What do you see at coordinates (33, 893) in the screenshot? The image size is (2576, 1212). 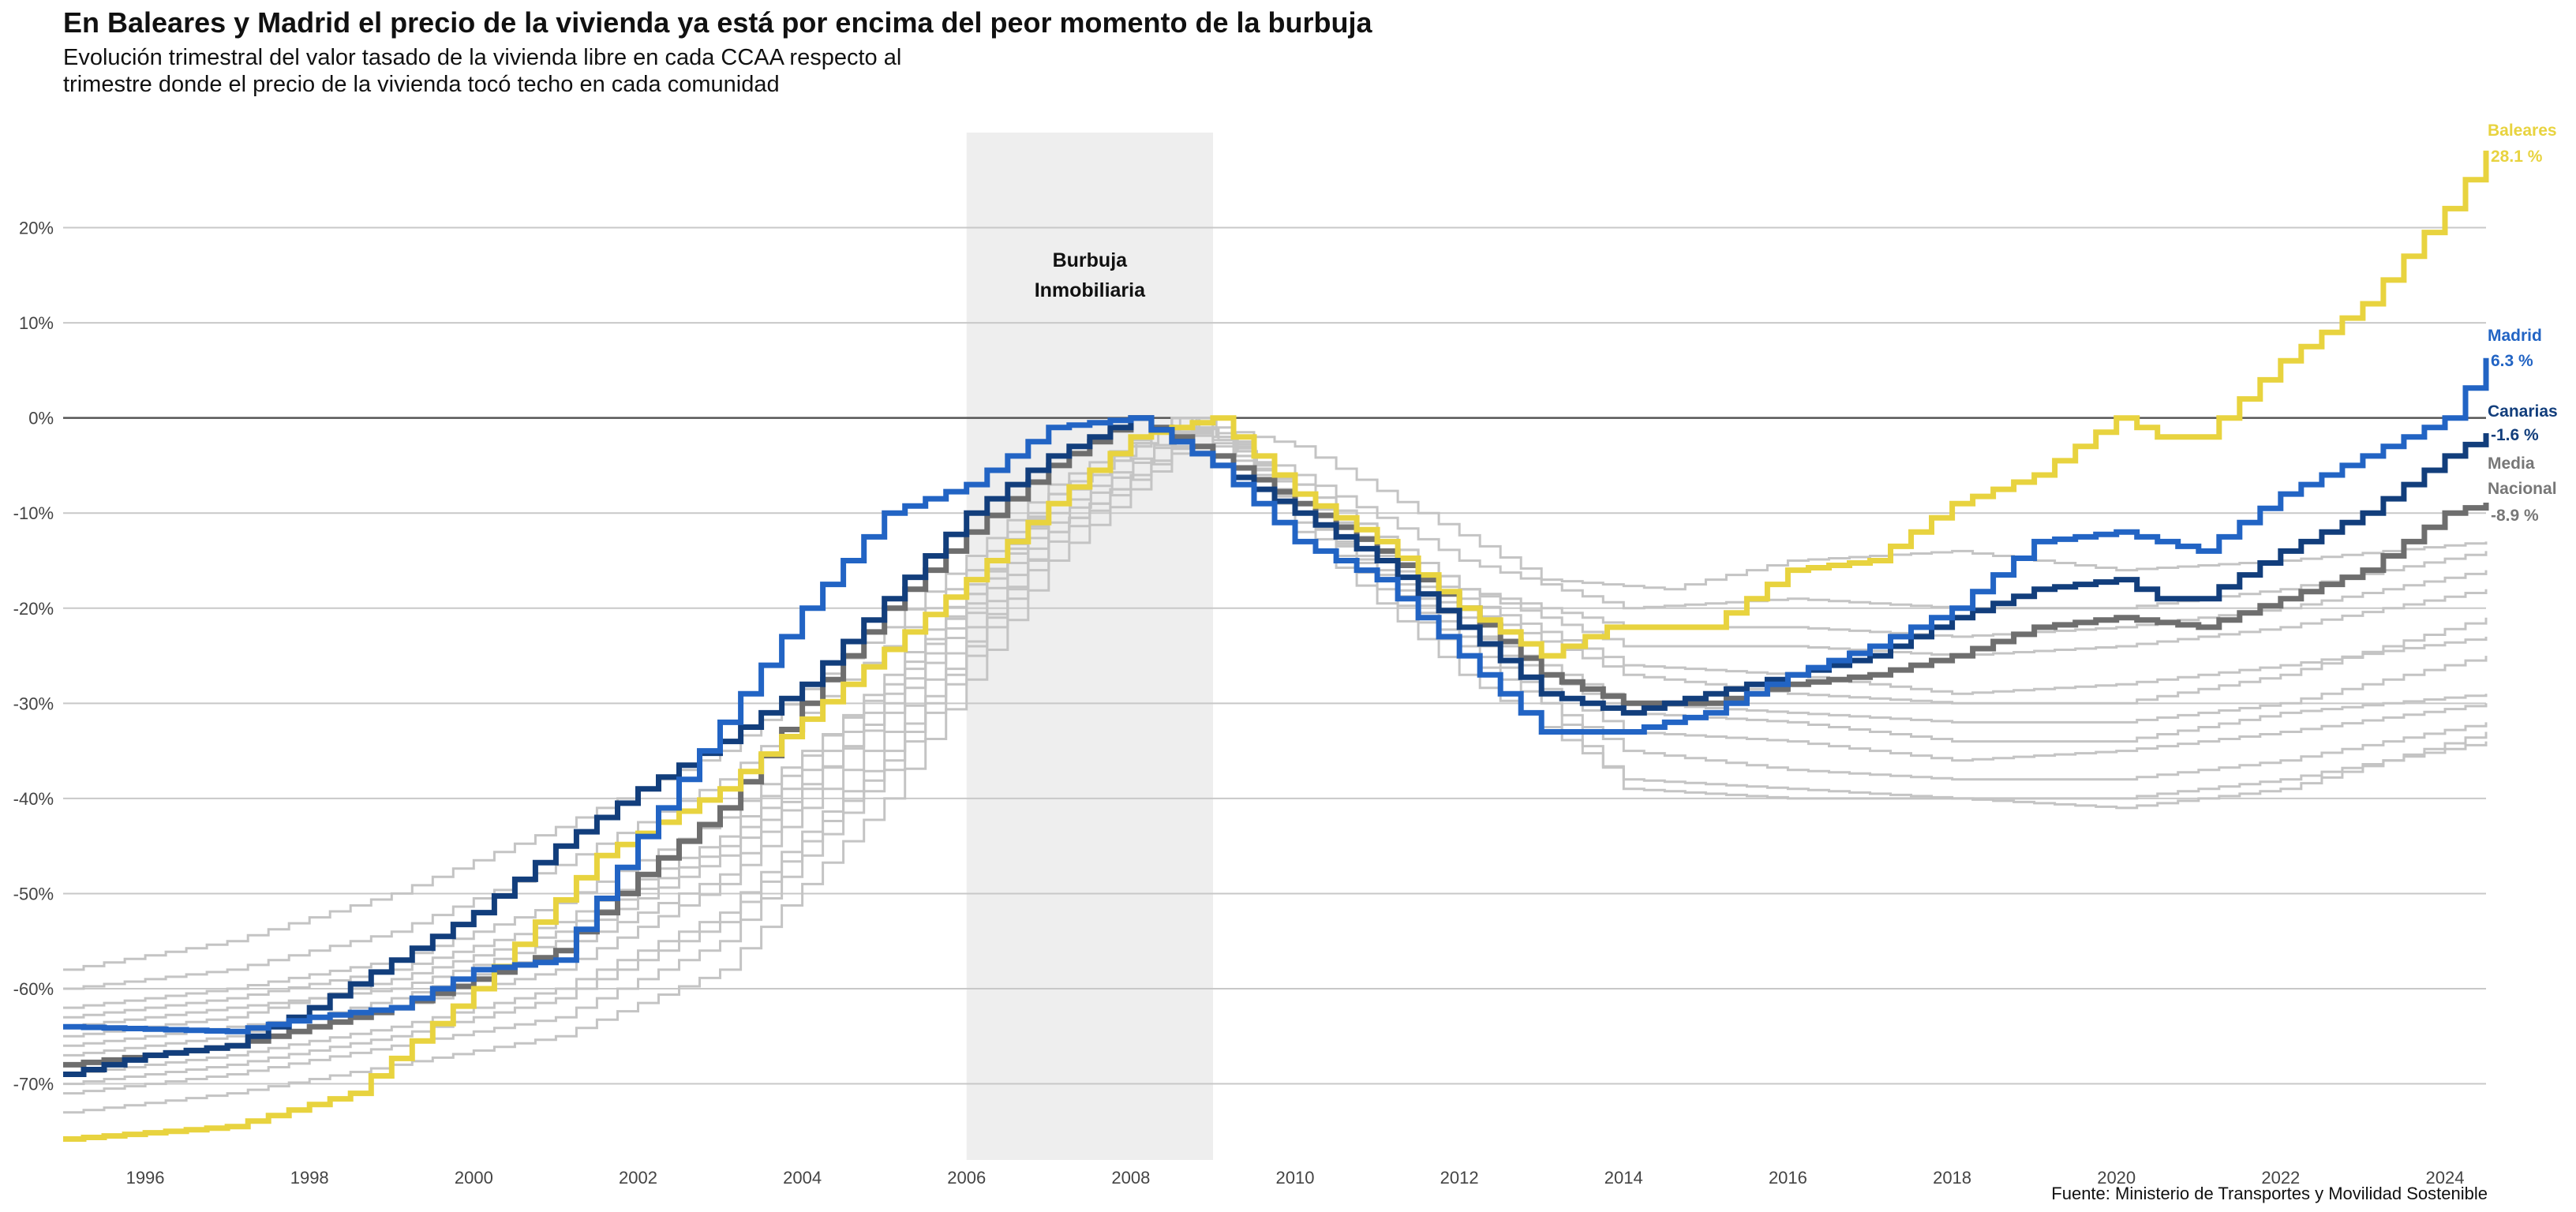 I see `y-tick-label: -50%` at bounding box center [33, 893].